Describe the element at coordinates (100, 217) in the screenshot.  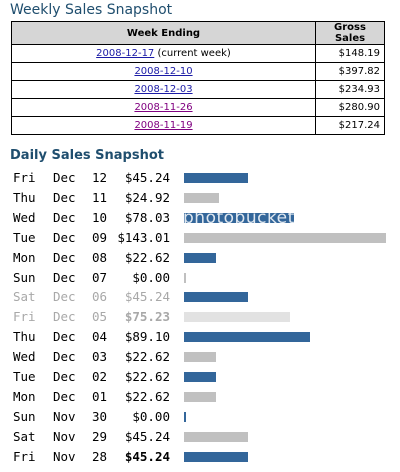
I see `day-number: 10` at that location.